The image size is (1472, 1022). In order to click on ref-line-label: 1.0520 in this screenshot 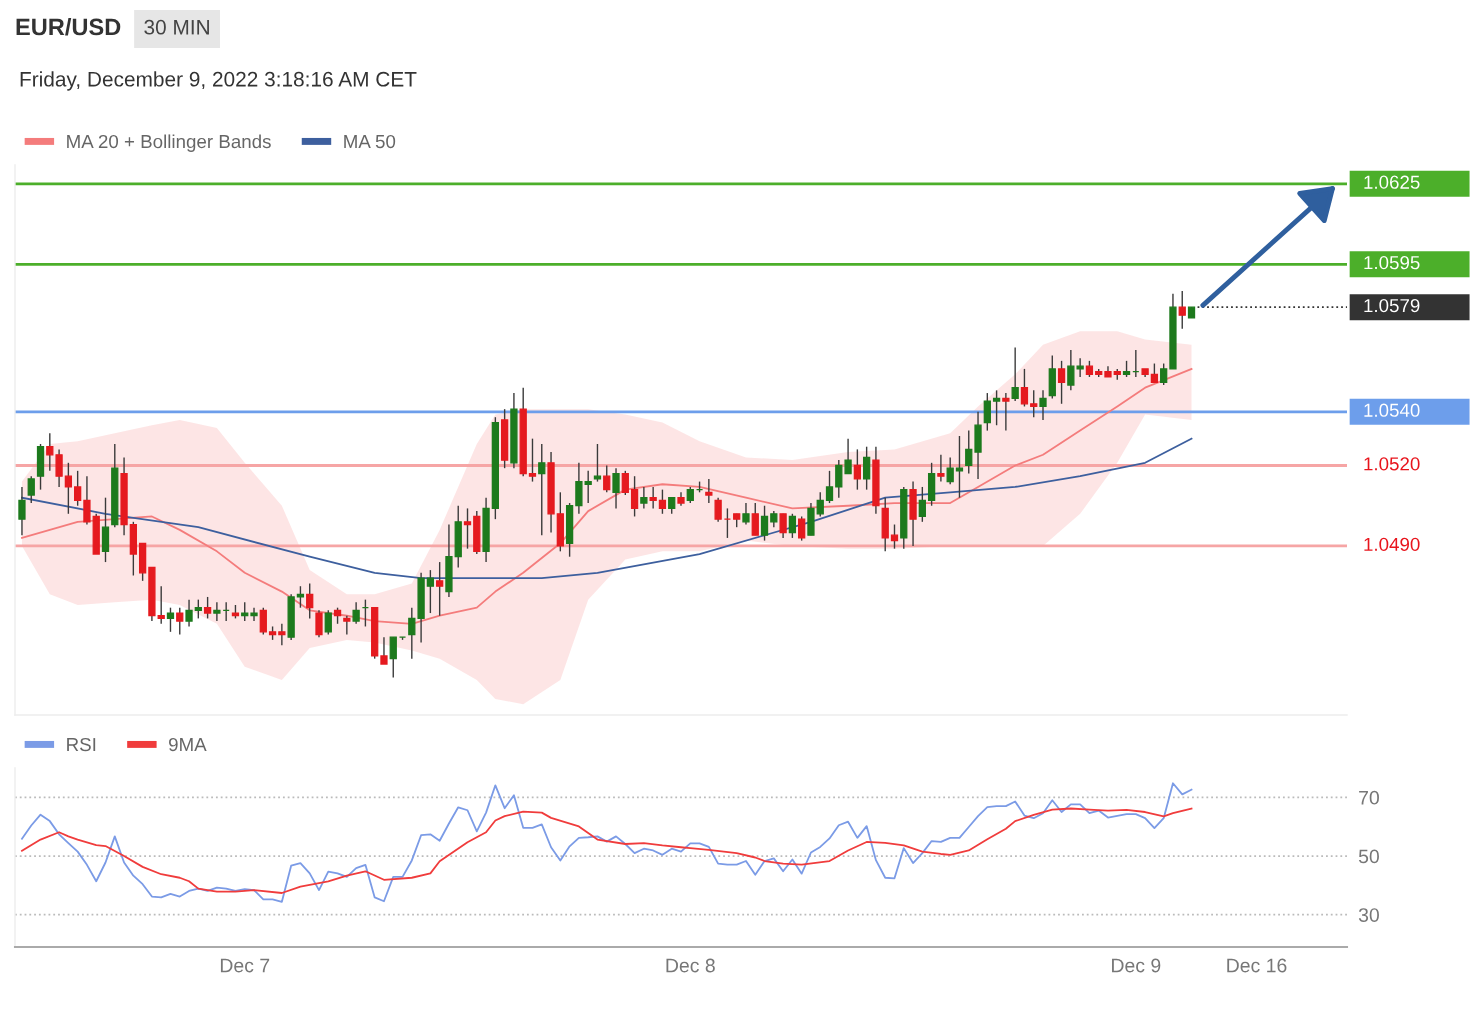, I will do `click(1392, 464)`.